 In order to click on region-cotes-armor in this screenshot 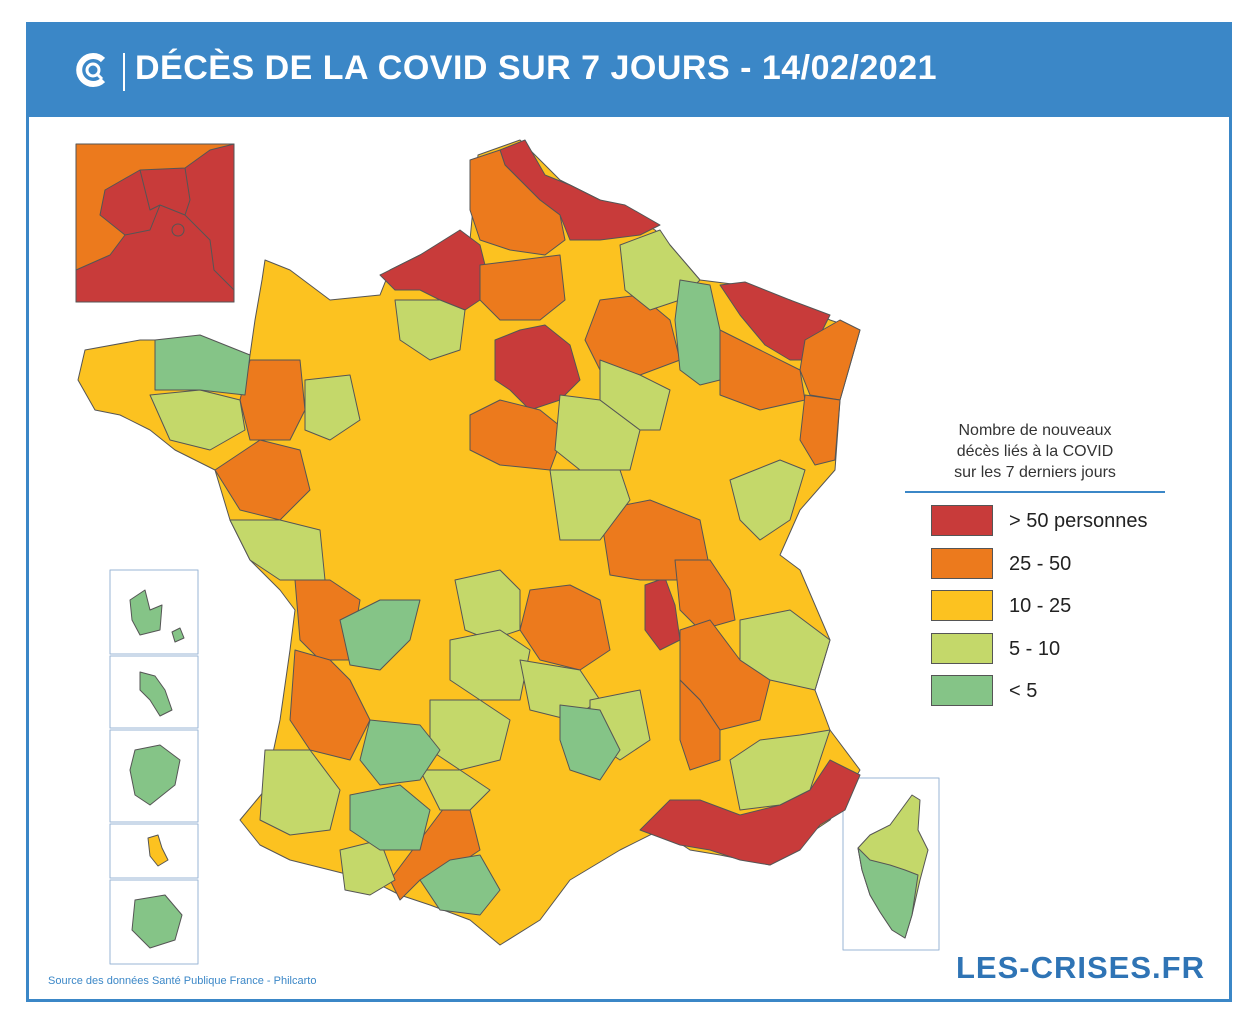, I will do `click(202, 365)`.